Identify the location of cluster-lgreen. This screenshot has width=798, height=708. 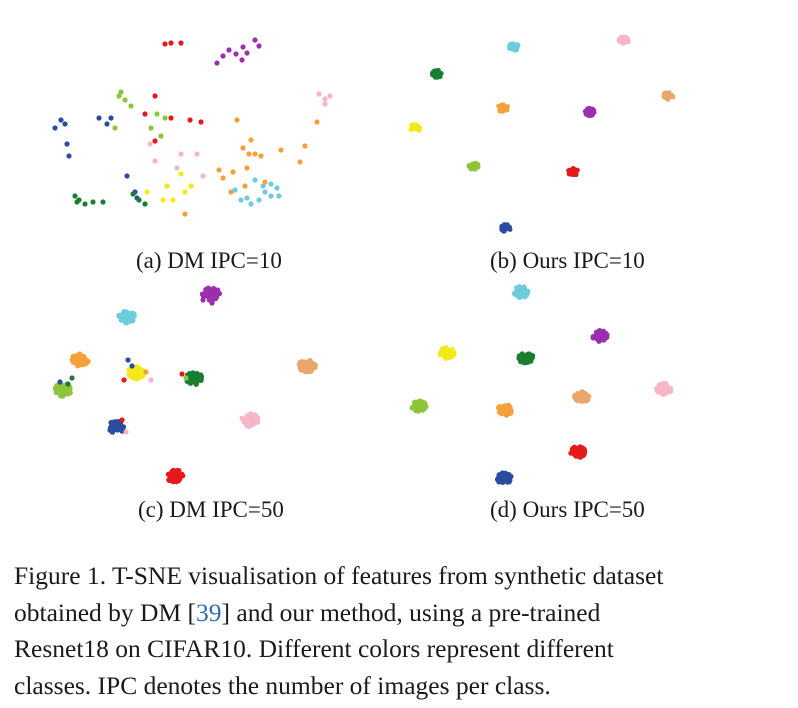
(419, 406).